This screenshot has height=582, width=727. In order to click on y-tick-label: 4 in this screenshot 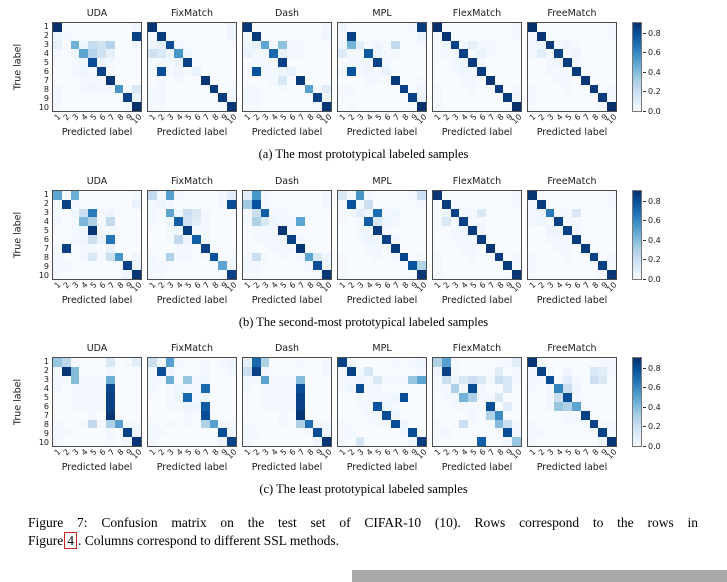, I will do `click(46, 388)`.